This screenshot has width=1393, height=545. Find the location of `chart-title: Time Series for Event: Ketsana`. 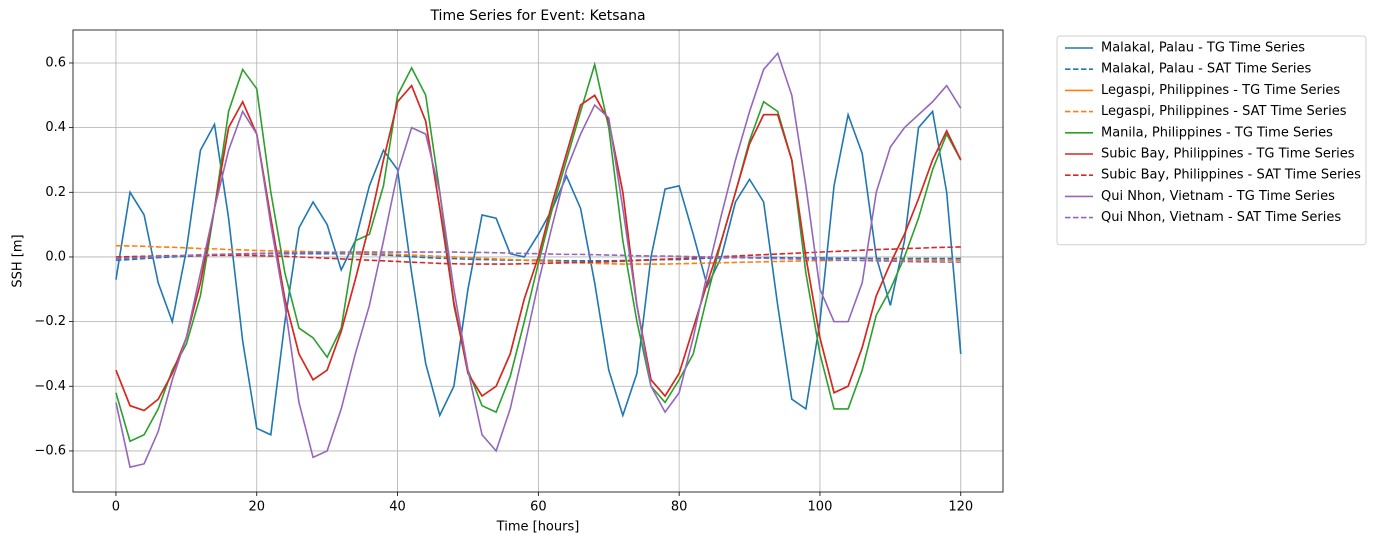

chart-title: Time Series for Event: Ketsana is located at coordinates (537, 16).